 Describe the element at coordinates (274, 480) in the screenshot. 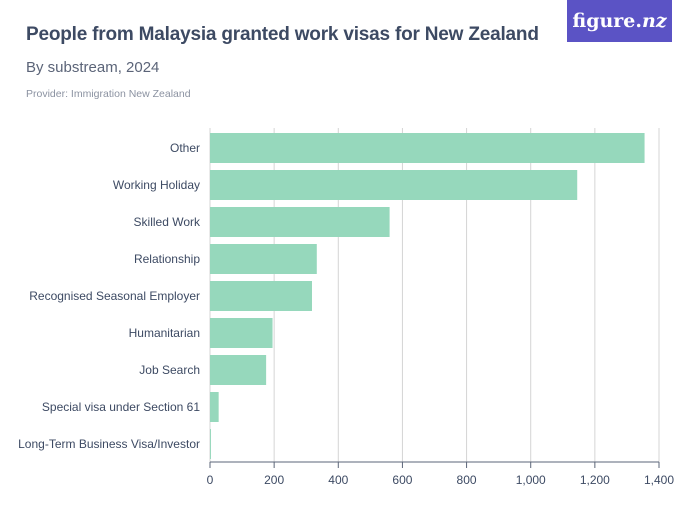

I see `x-tick-label: 200` at that location.